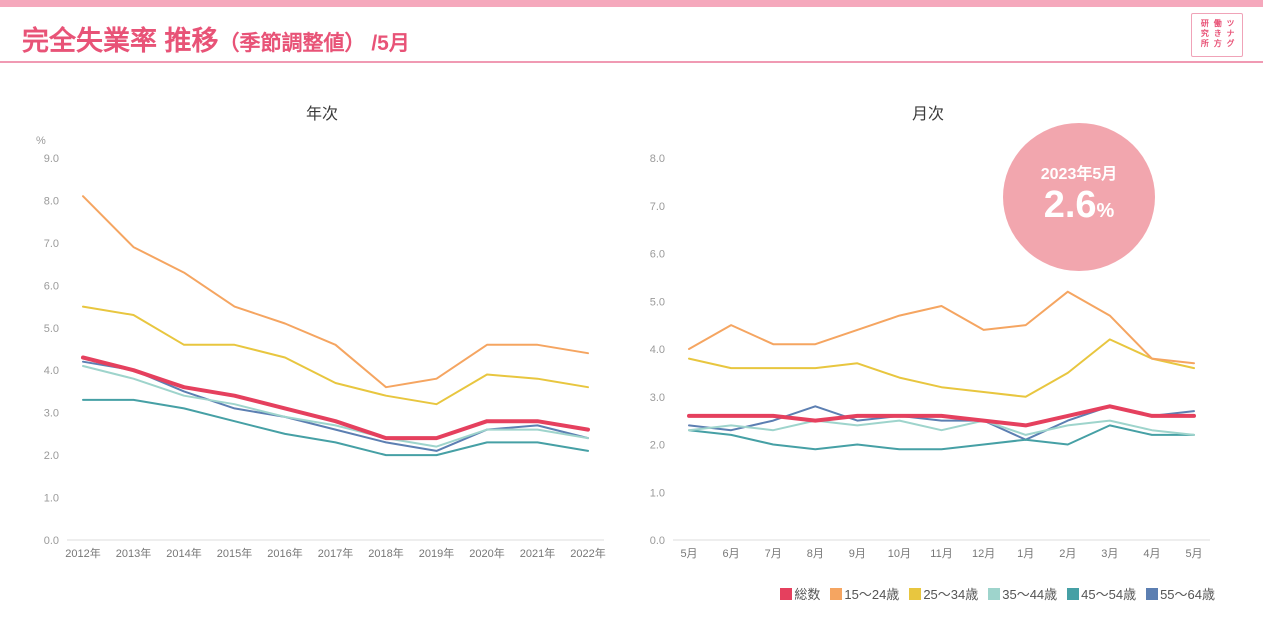 The image size is (1263, 635). What do you see at coordinates (183, 553) in the screenshot?
I see `svg-text: 2014年` at bounding box center [183, 553].